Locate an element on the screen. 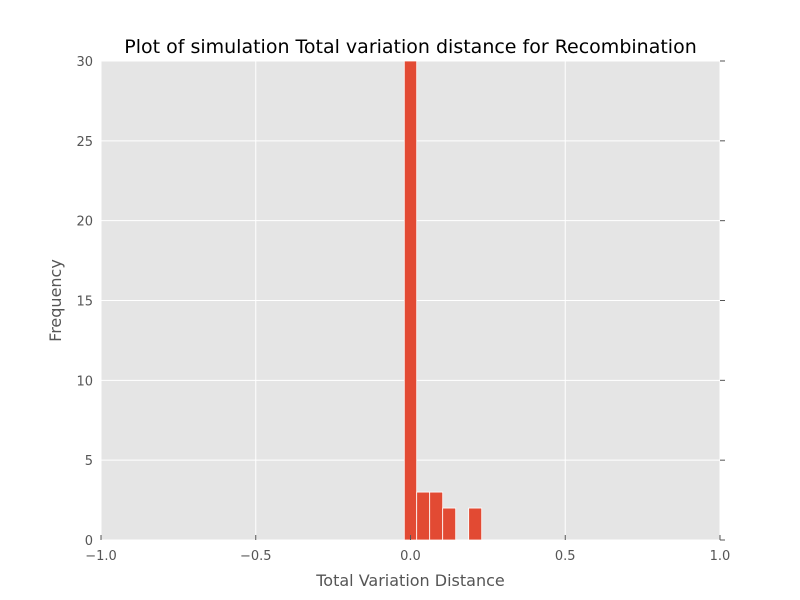 This screenshot has width=800, height=600. x-tick-label: 0.0 is located at coordinates (410, 556).